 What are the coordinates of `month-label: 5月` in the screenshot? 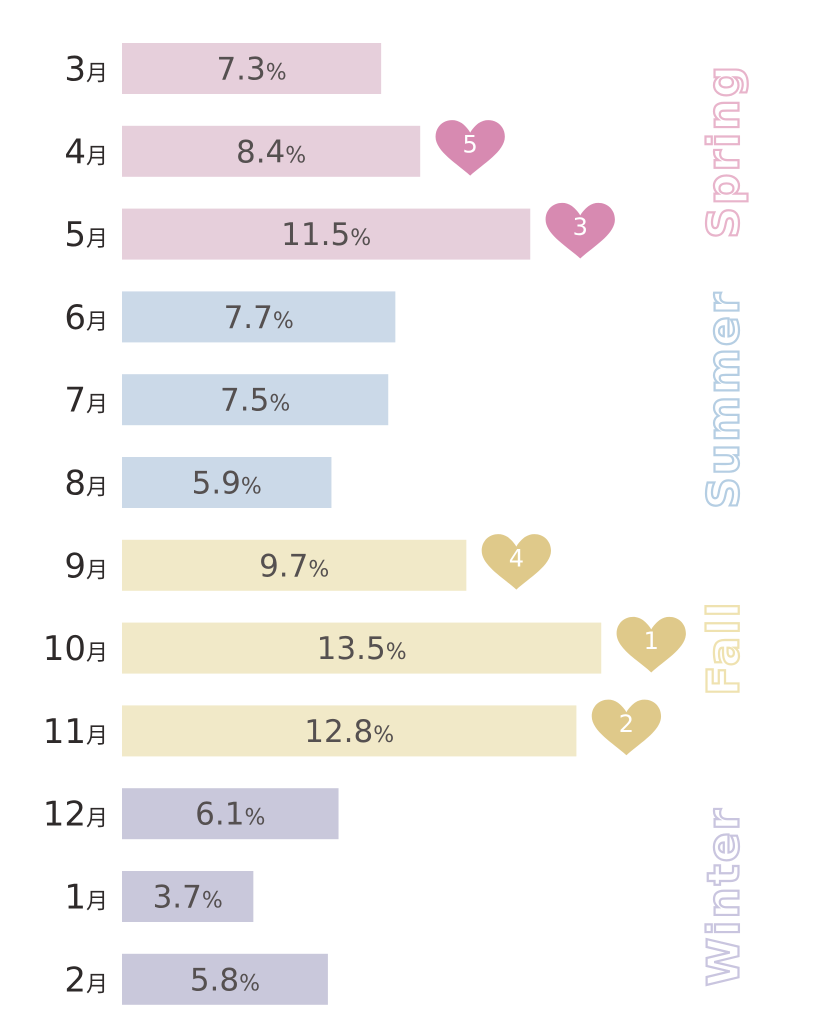 It's located at (86, 235).